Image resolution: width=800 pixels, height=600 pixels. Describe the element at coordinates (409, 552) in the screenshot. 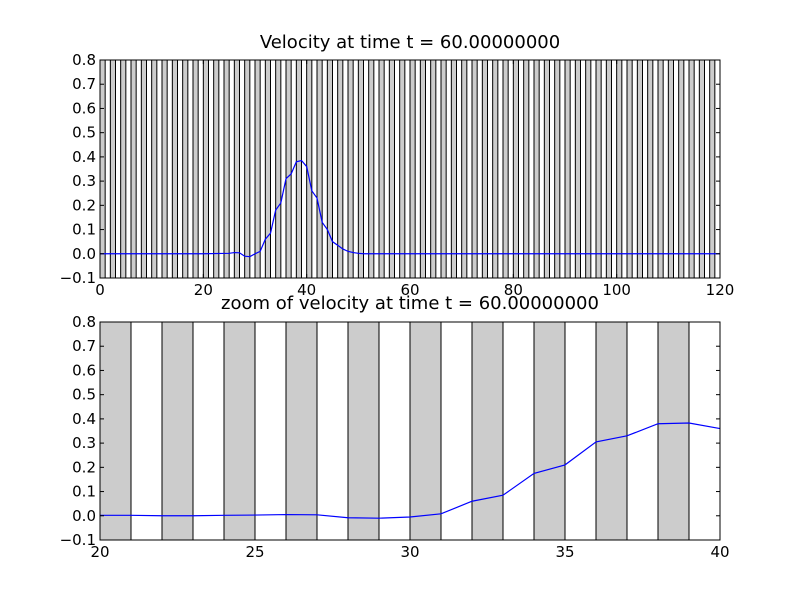

I see `zoom-velocity-plot-x-tick-label: 30` at that location.